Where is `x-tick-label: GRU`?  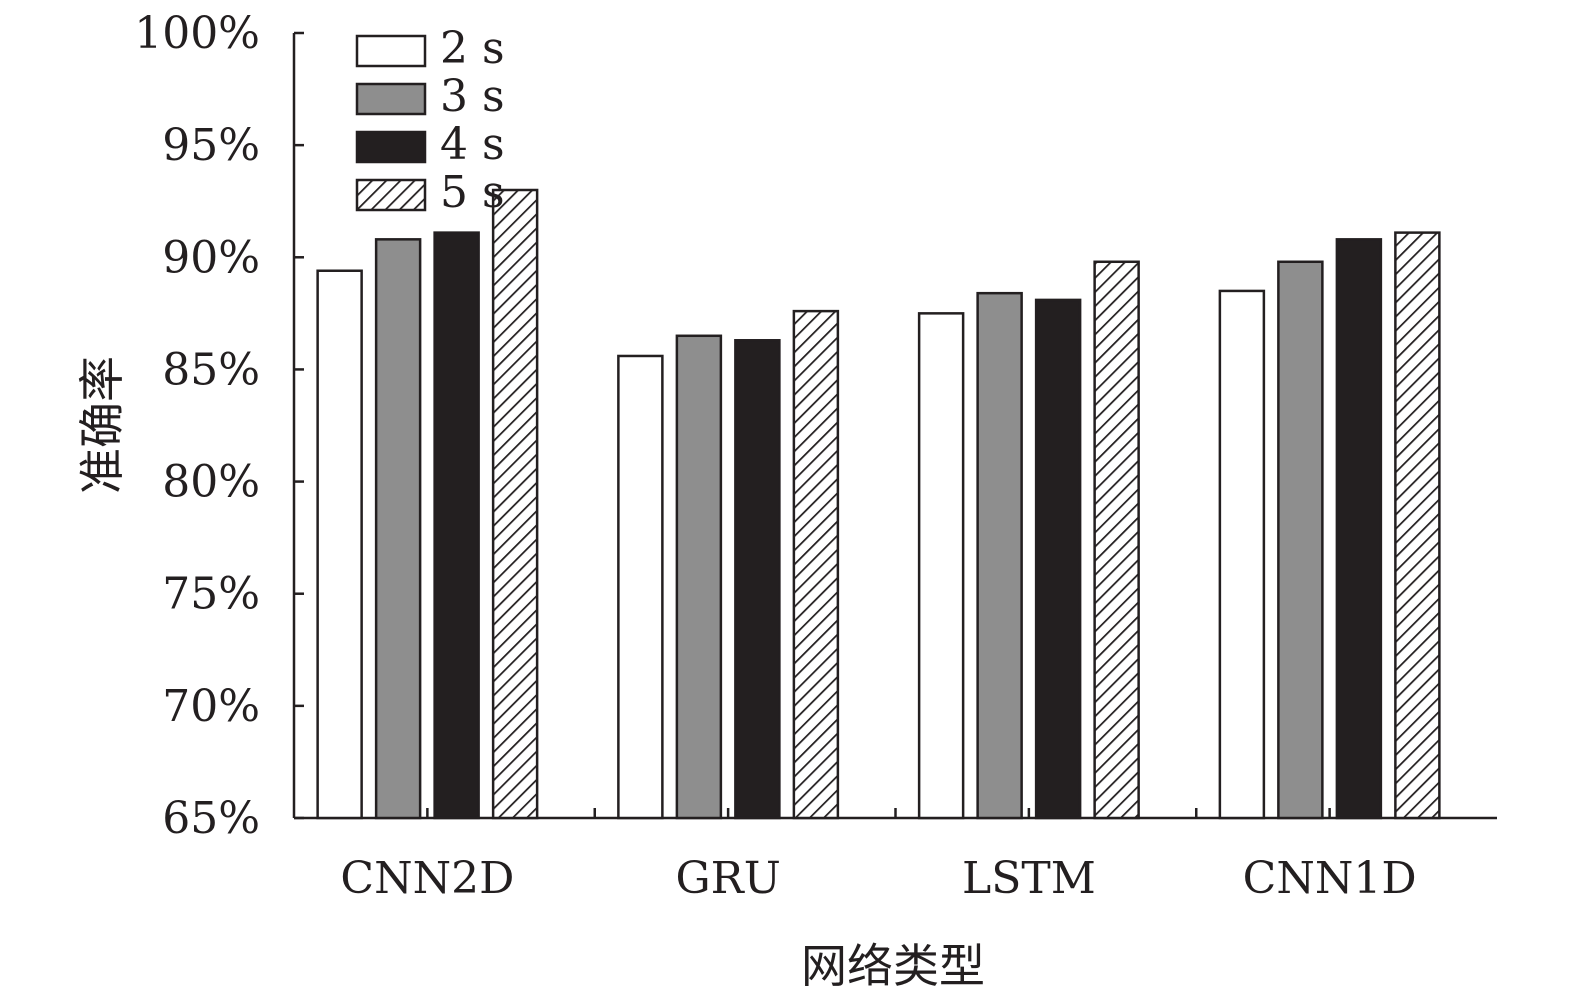
x-tick-label: GRU is located at coordinates (727, 878).